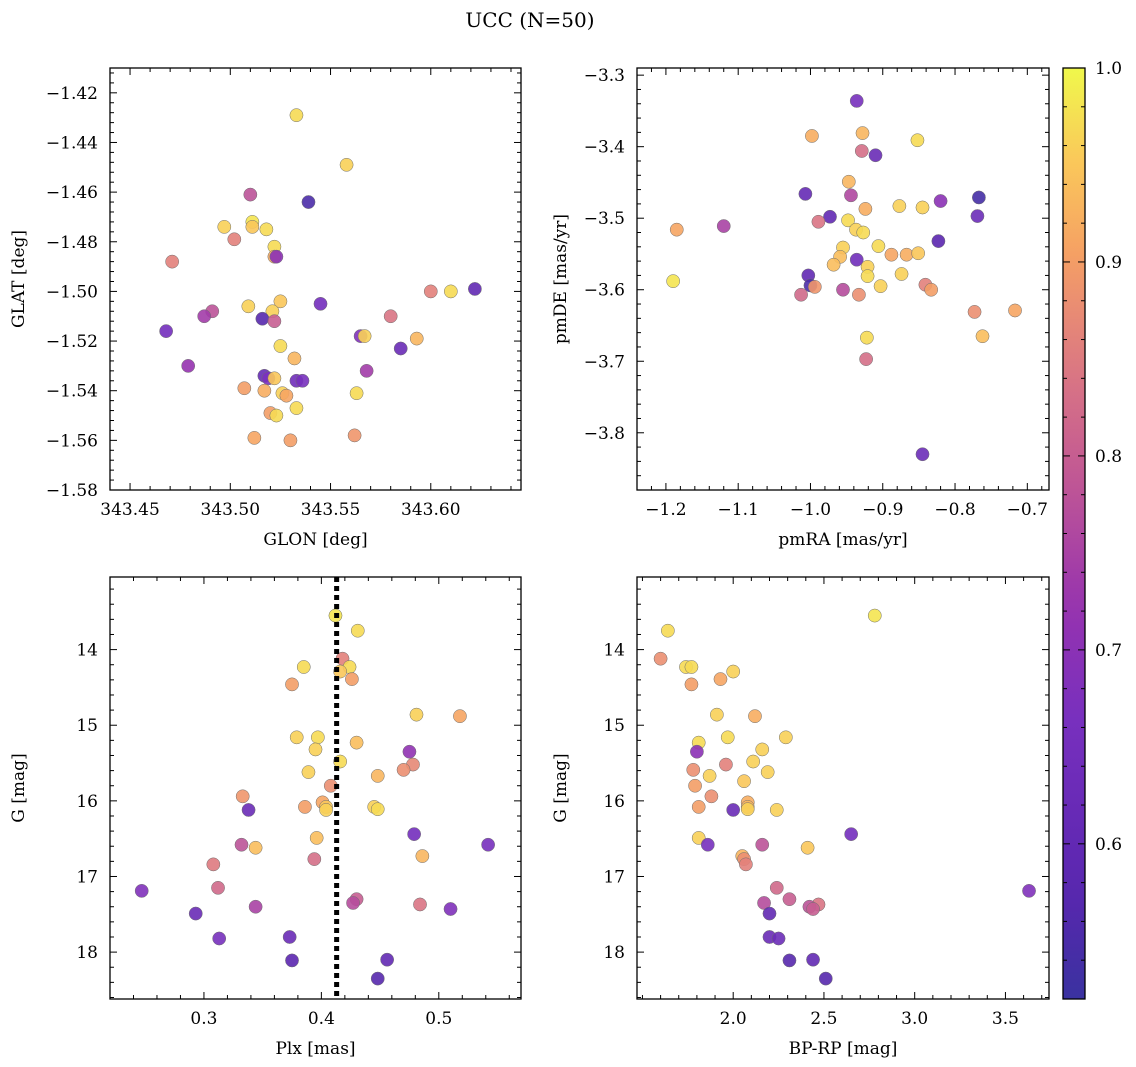 The width and height of the screenshot is (1136, 1067). What do you see at coordinates (604, 362) in the screenshot?
I see `y-tick-label: −3.7` at bounding box center [604, 362].